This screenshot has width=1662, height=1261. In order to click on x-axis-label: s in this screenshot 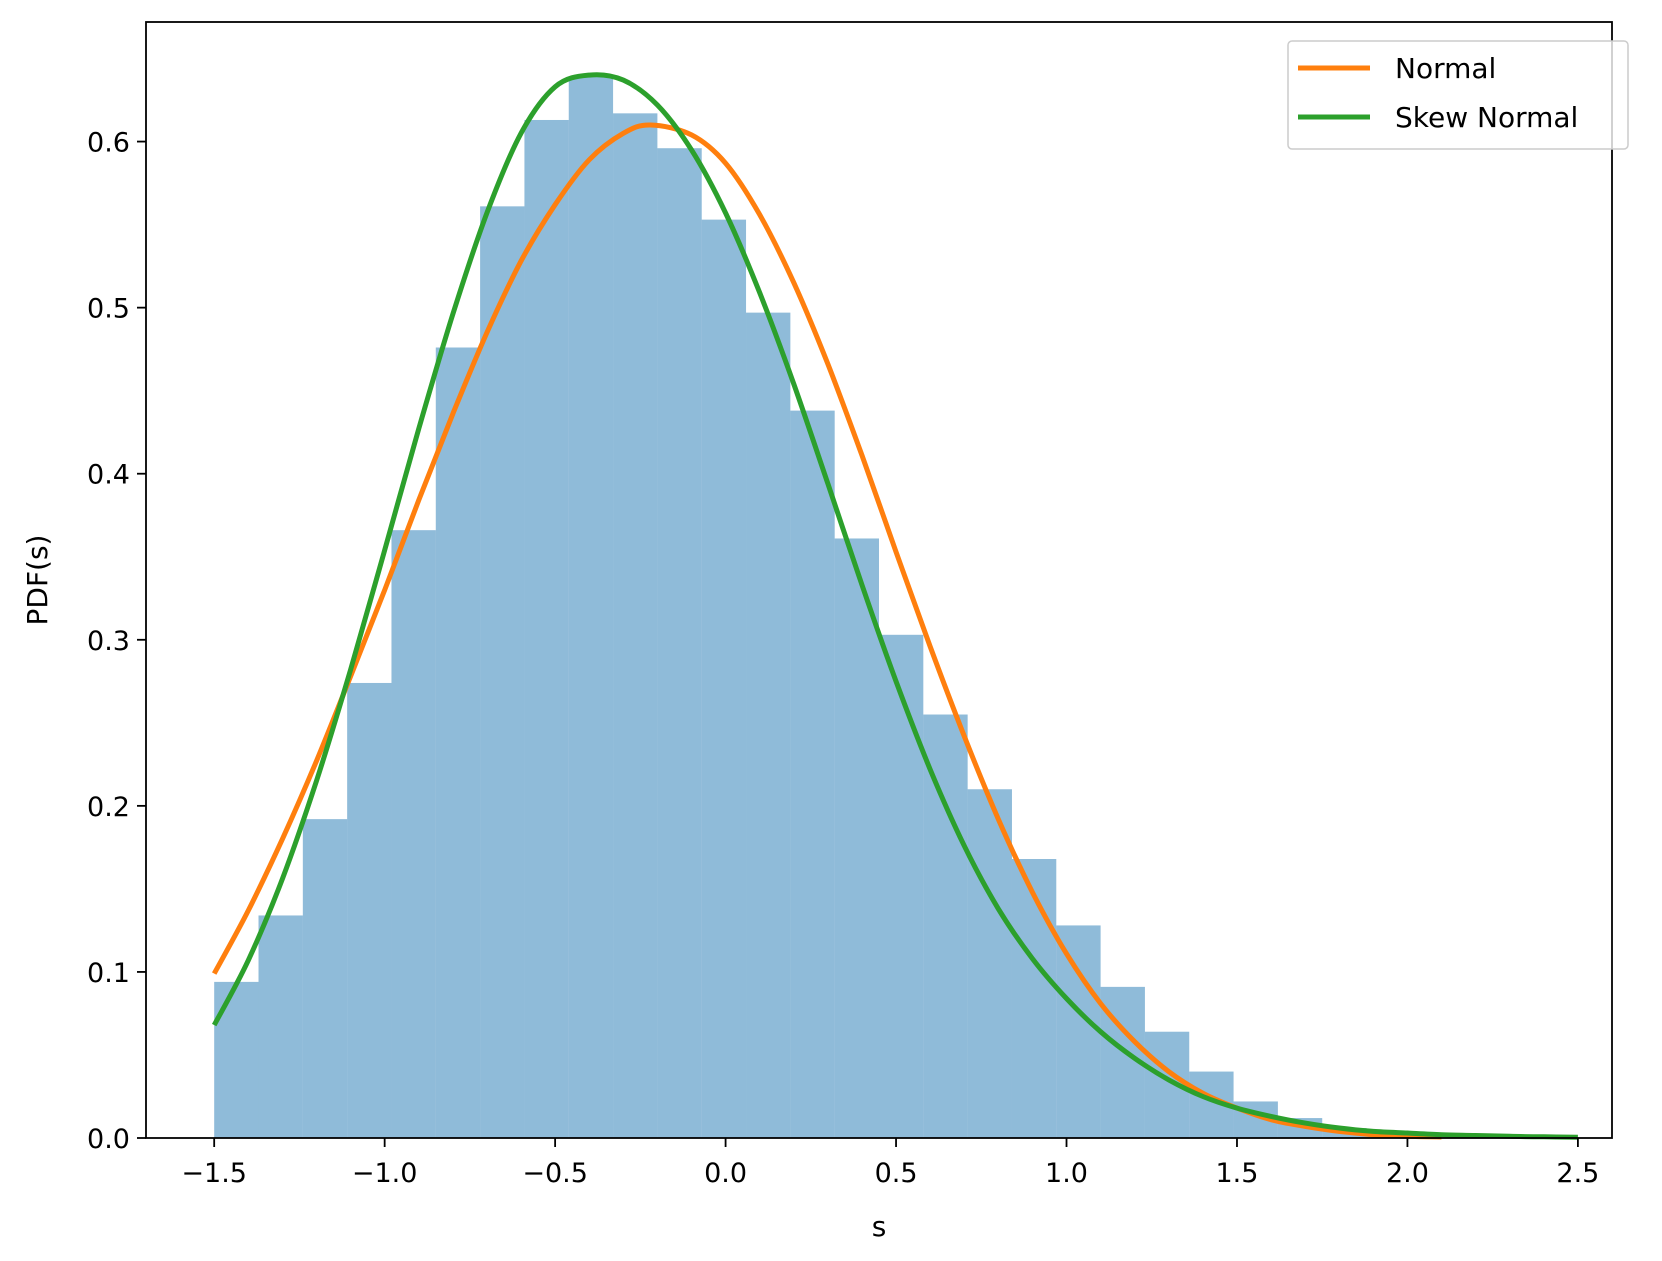, I will do `click(879, 1226)`.